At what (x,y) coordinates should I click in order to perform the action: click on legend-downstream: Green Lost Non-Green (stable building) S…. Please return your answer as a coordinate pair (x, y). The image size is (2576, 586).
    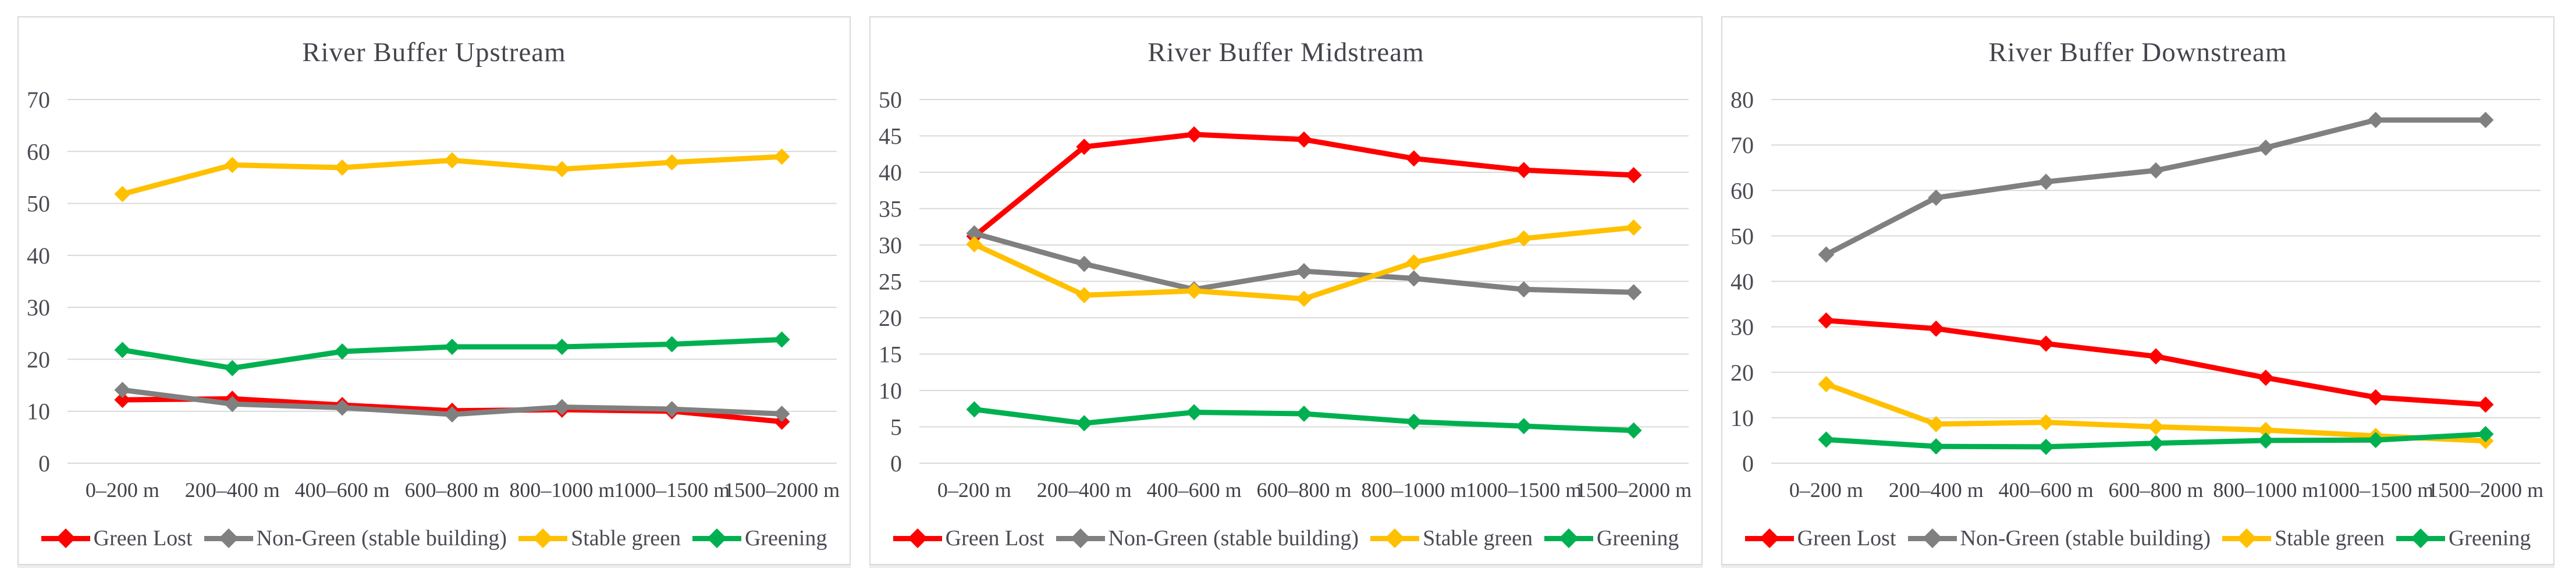
    Looking at the image, I should click on (2137, 538).